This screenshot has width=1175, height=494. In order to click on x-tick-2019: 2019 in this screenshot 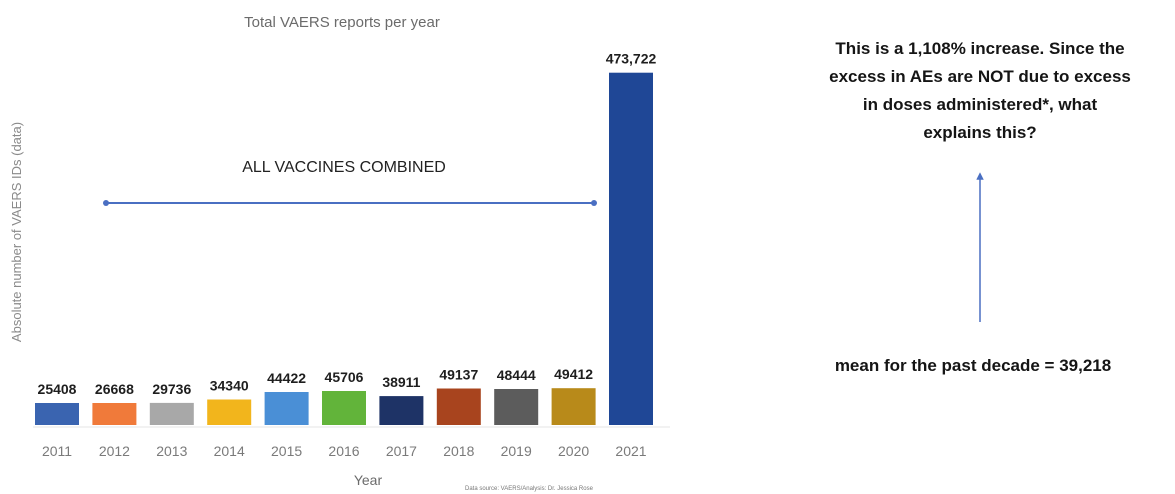, I will do `click(516, 451)`.